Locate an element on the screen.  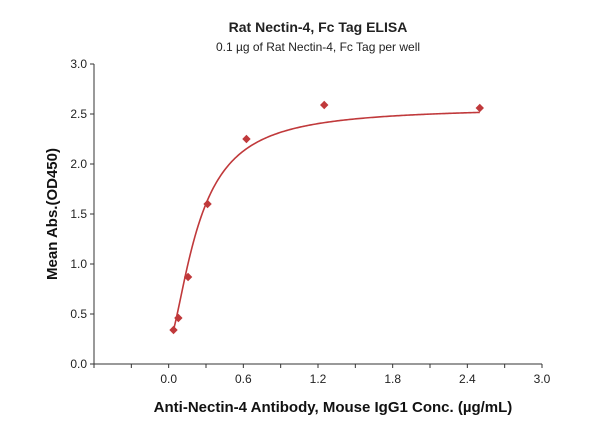
y-tick-label: 0.0 is located at coordinates (78, 364).